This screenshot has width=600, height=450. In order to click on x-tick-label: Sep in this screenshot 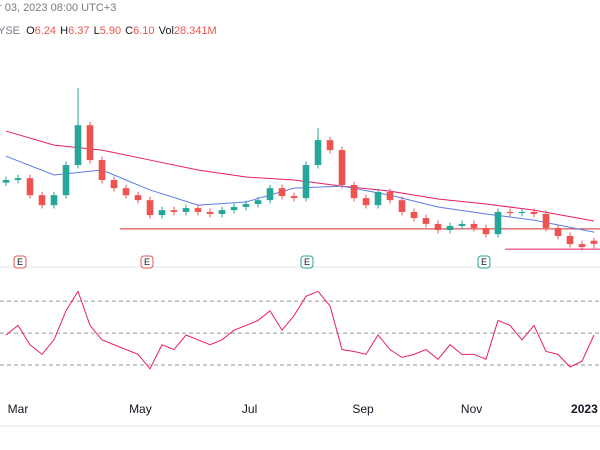, I will do `click(363, 409)`.